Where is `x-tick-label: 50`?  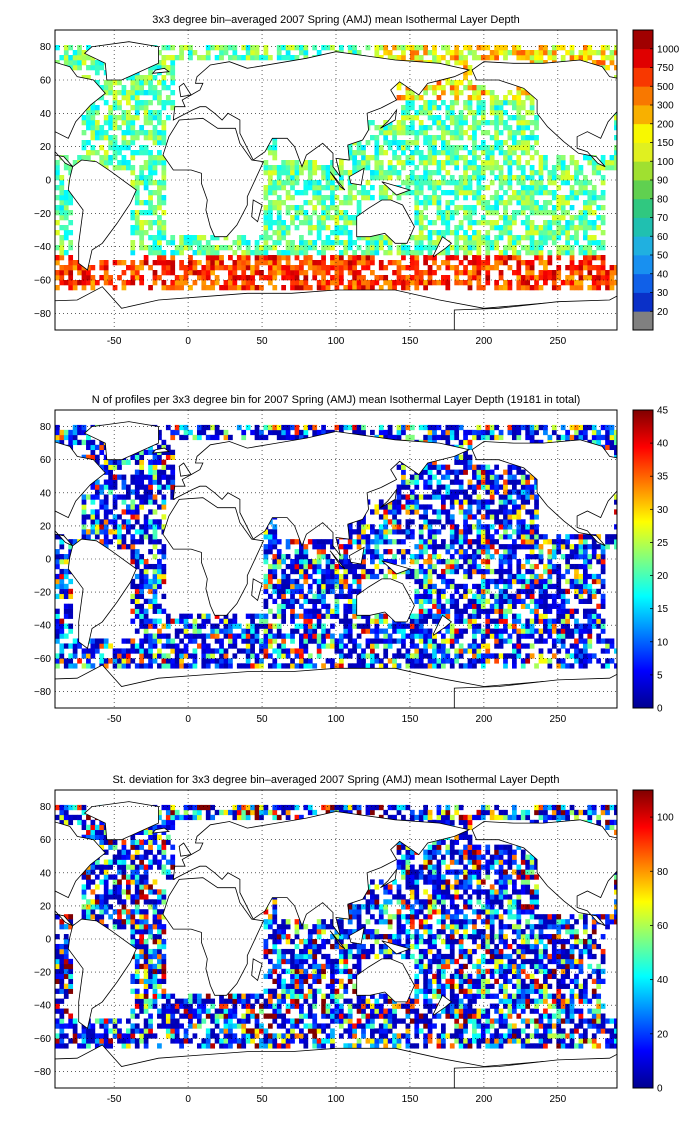
x-tick-label: 50 is located at coordinates (262, 341).